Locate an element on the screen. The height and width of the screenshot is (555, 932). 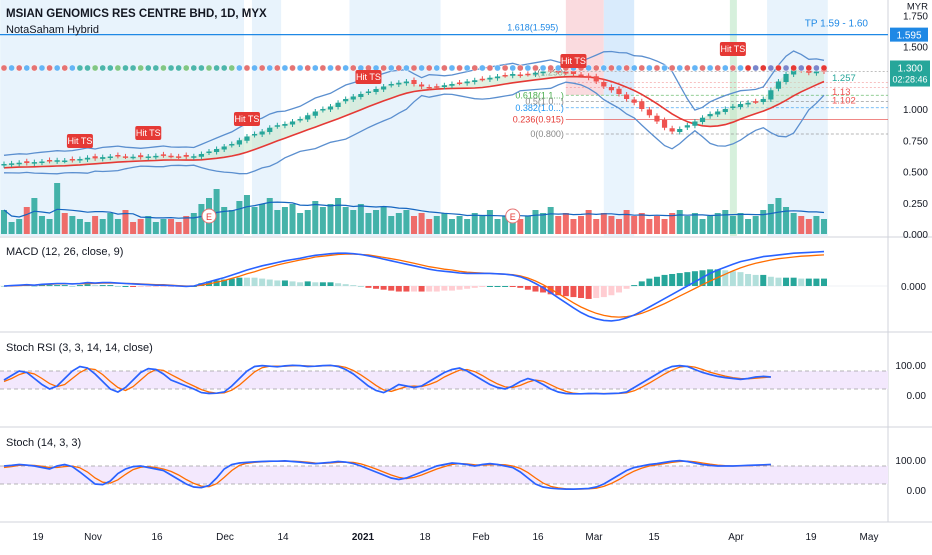
hit-ts-label: Hit TS is located at coordinates (732, 49).